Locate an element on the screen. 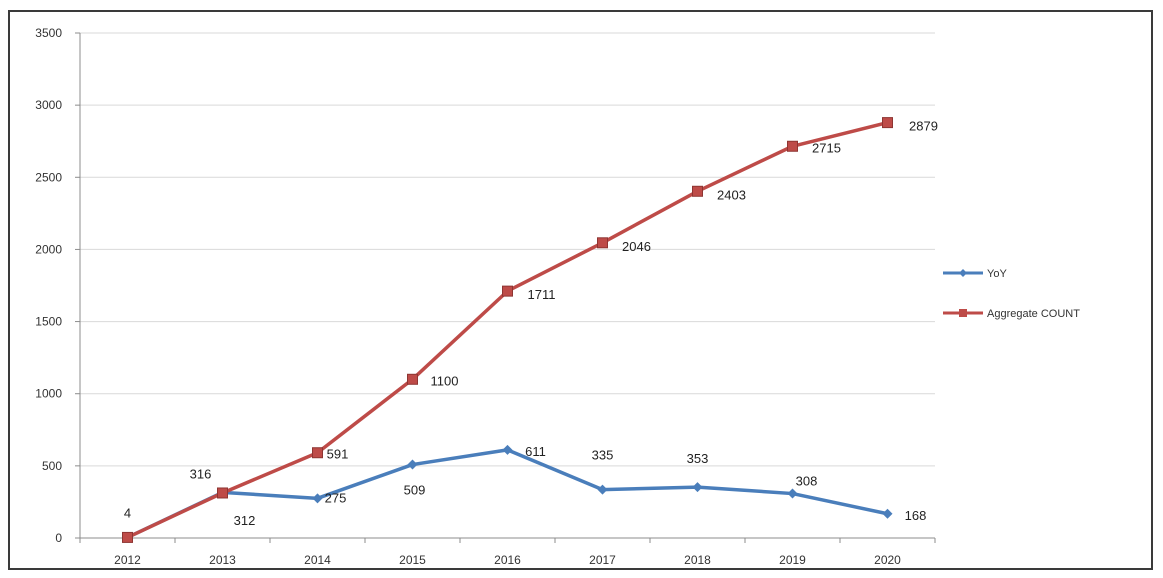  y-tick-label: 3000 is located at coordinates (48, 105).